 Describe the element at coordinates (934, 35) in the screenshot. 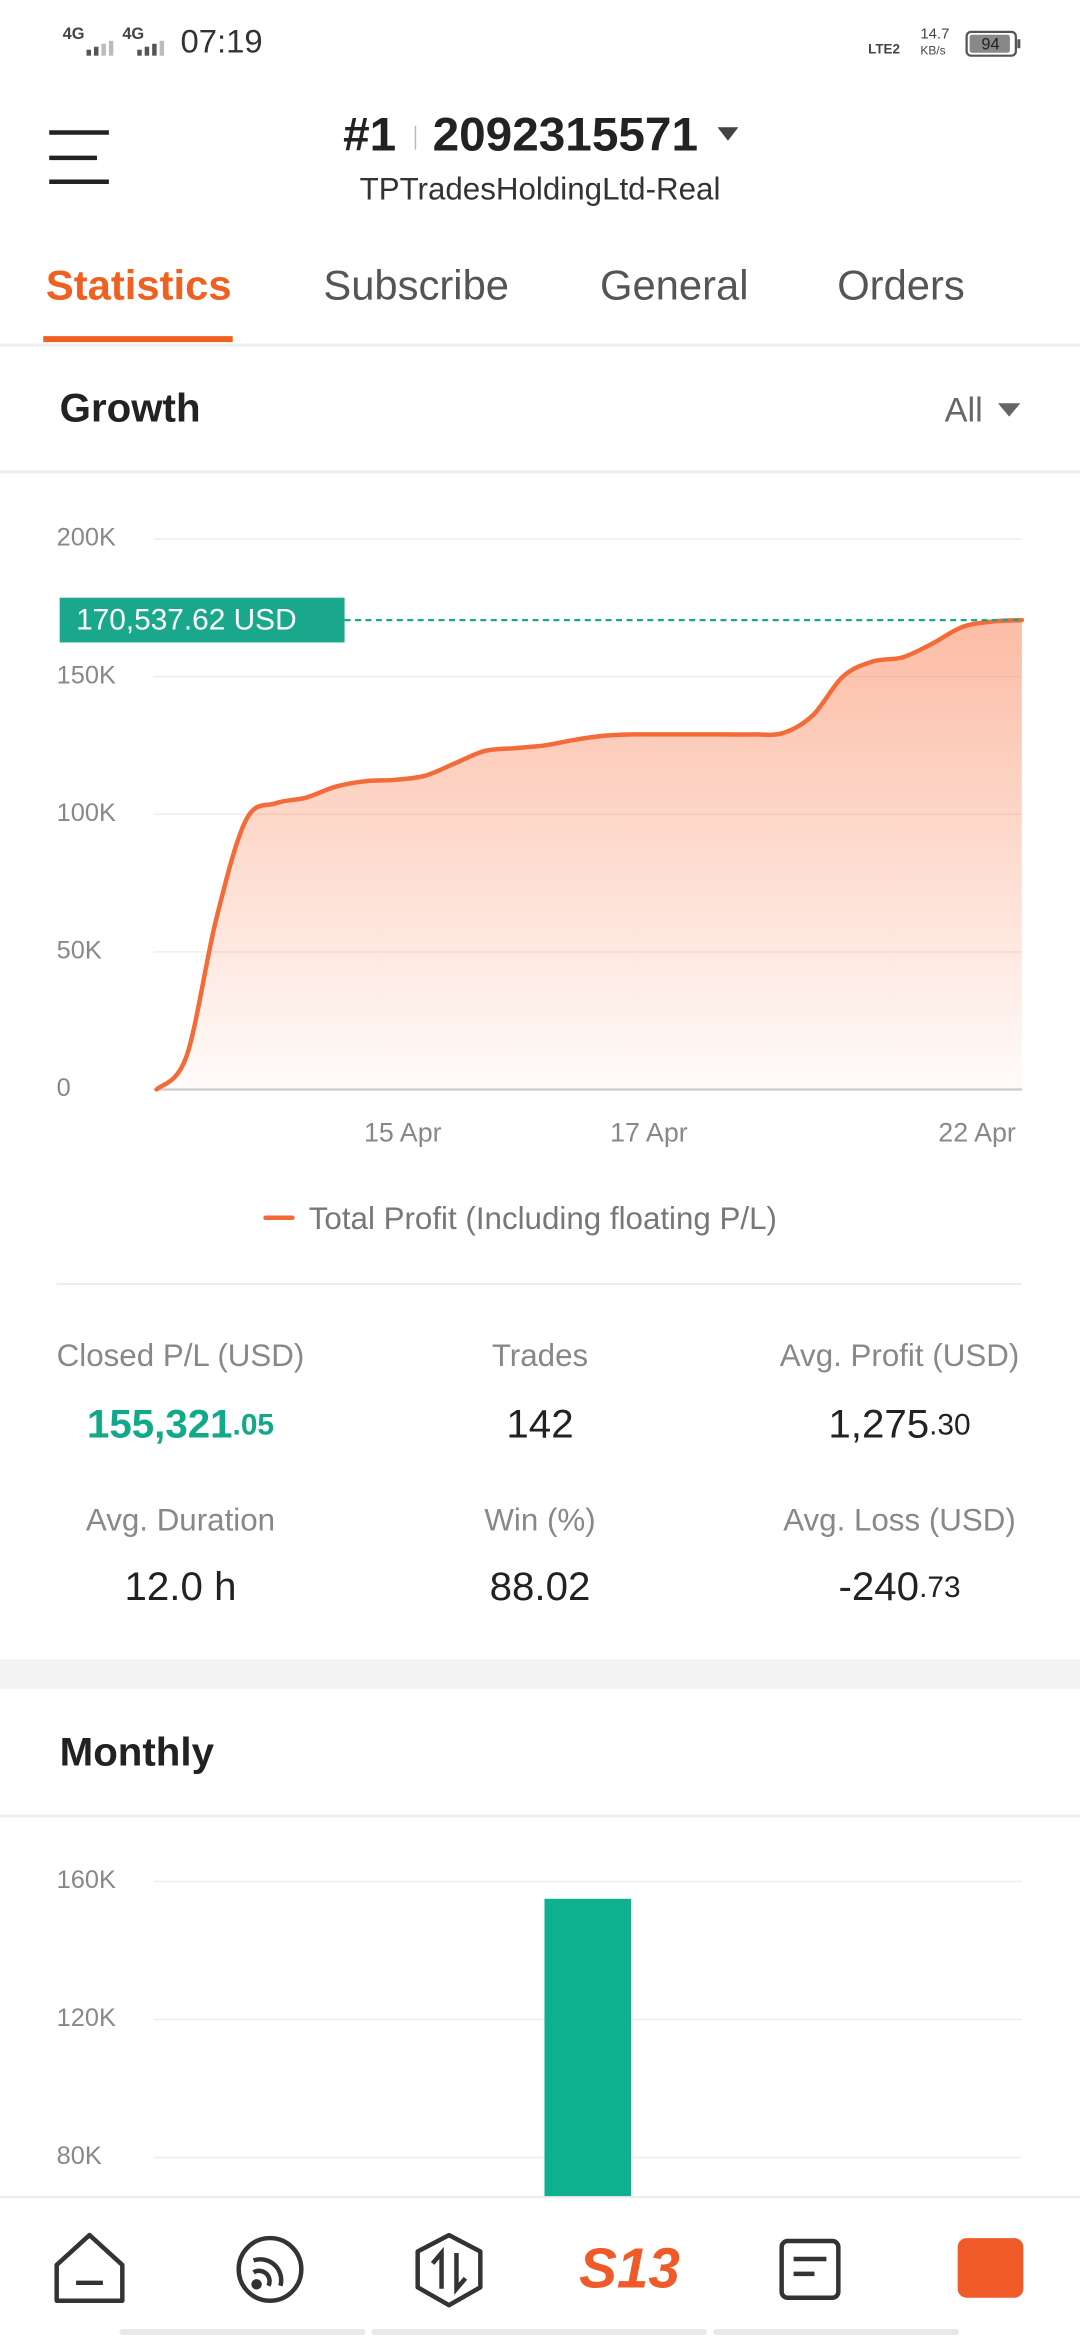

I see `net-speed: 14.7` at that location.